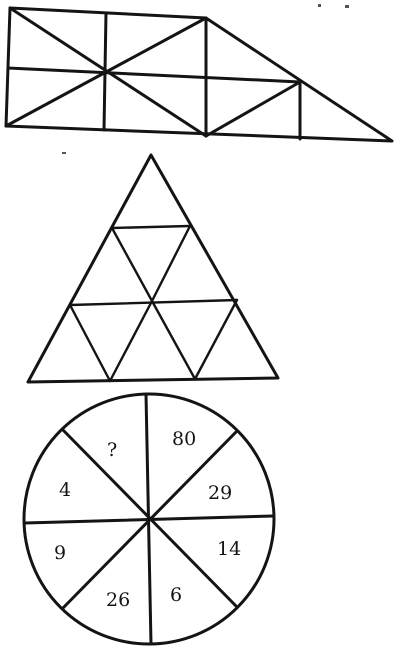  Describe the element at coordinates (132, 264) in the screenshot. I see `triangle-line-a` at that location.